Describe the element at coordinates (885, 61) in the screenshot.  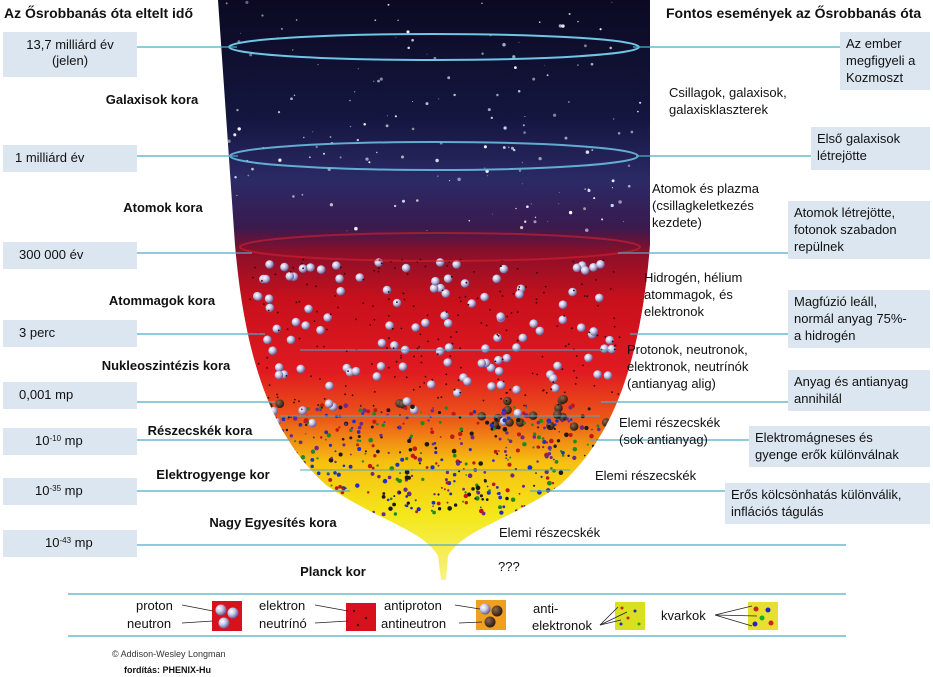
I see `event-humans-observe: Az ember megfigyeli a Kozmoszt` at that location.